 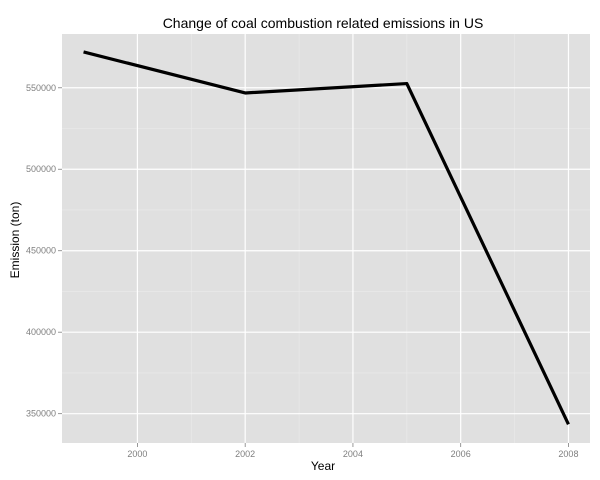 What do you see at coordinates (568, 454) in the screenshot?
I see `x-tick-label: 2008` at bounding box center [568, 454].